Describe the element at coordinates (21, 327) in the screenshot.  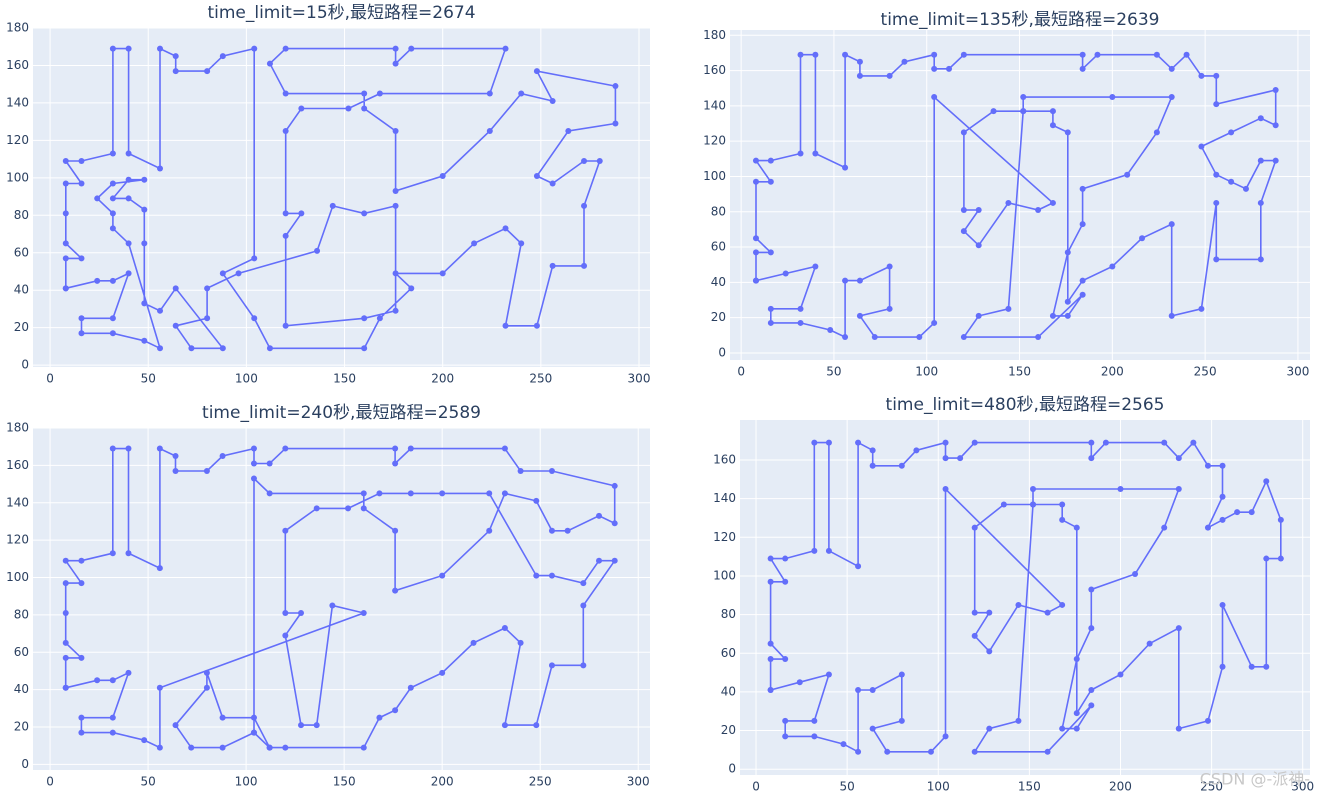
I see `y-tick-label: 20` at that location.